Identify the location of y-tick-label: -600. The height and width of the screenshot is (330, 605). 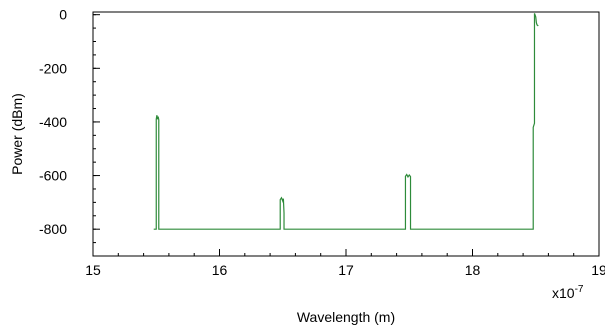
(53, 176).